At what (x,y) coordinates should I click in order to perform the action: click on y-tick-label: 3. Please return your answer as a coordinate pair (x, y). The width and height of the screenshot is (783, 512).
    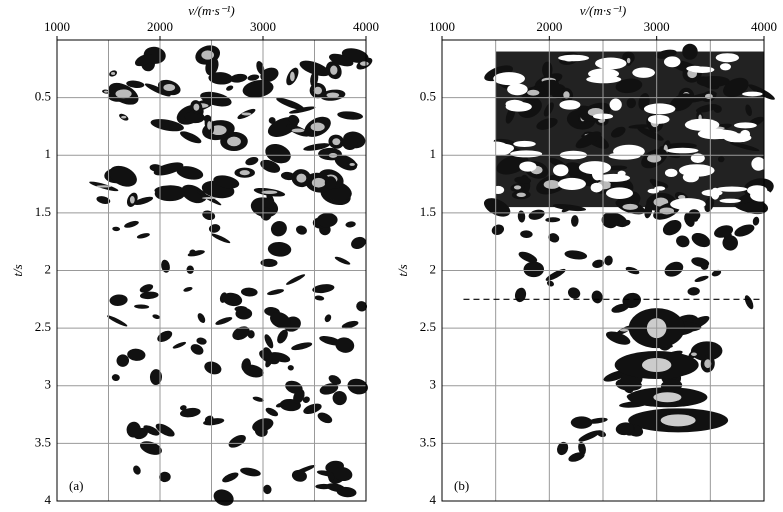
    Looking at the image, I should click on (433, 384).